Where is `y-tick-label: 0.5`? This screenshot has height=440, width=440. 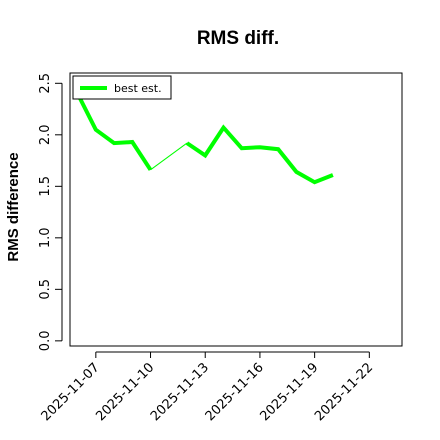 y-tick-label: 0.5 is located at coordinates (45, 289).